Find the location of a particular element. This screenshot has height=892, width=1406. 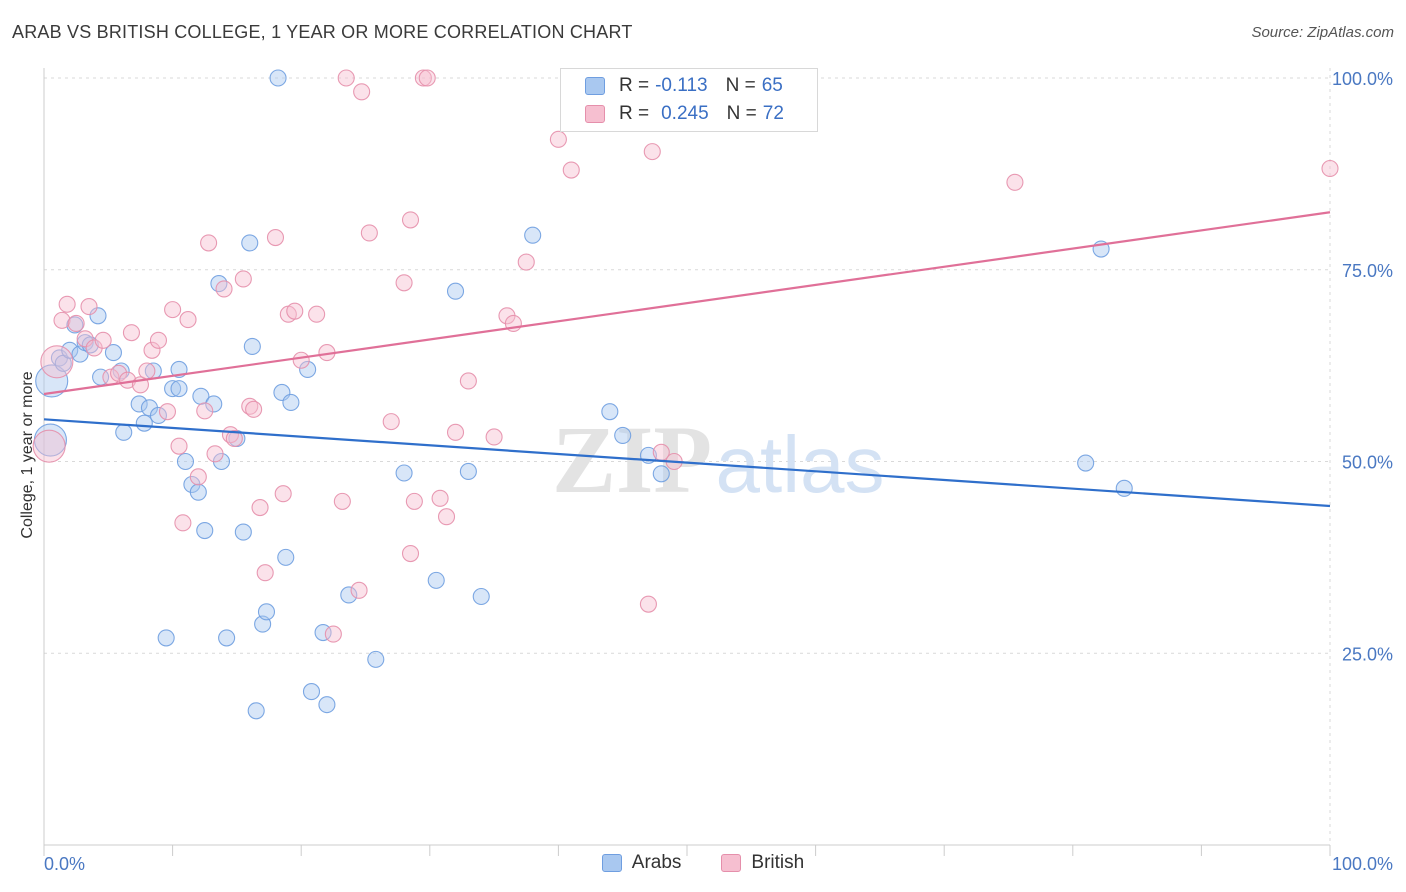

legend-item-arabs: Arabs is located at coordinates (641, 863).